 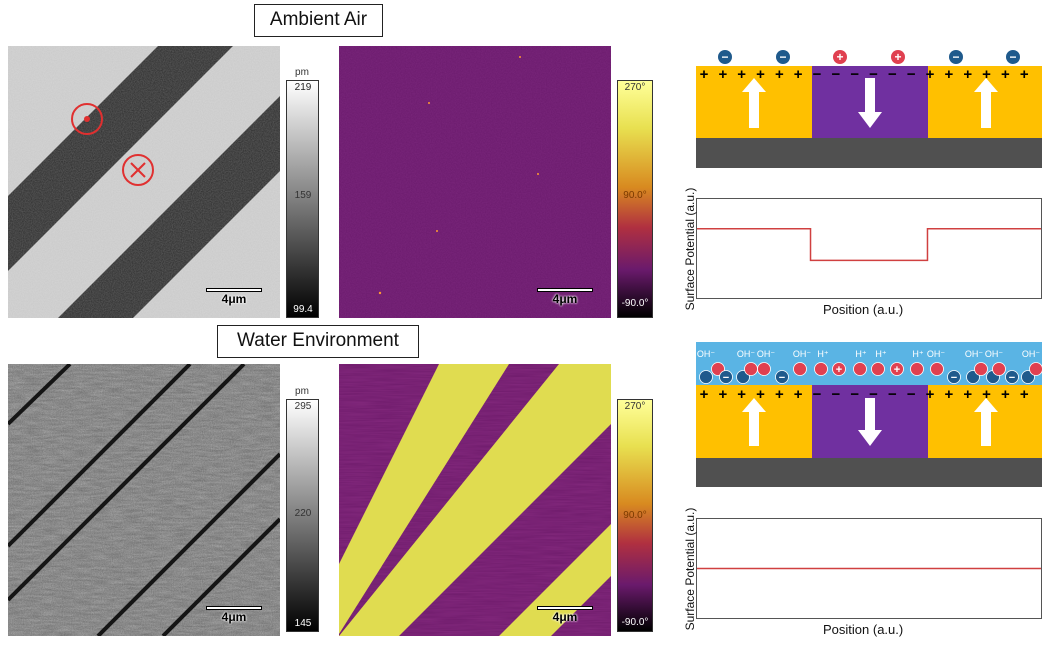 I want to click on height-colorbar, so click(x=302, y=515).